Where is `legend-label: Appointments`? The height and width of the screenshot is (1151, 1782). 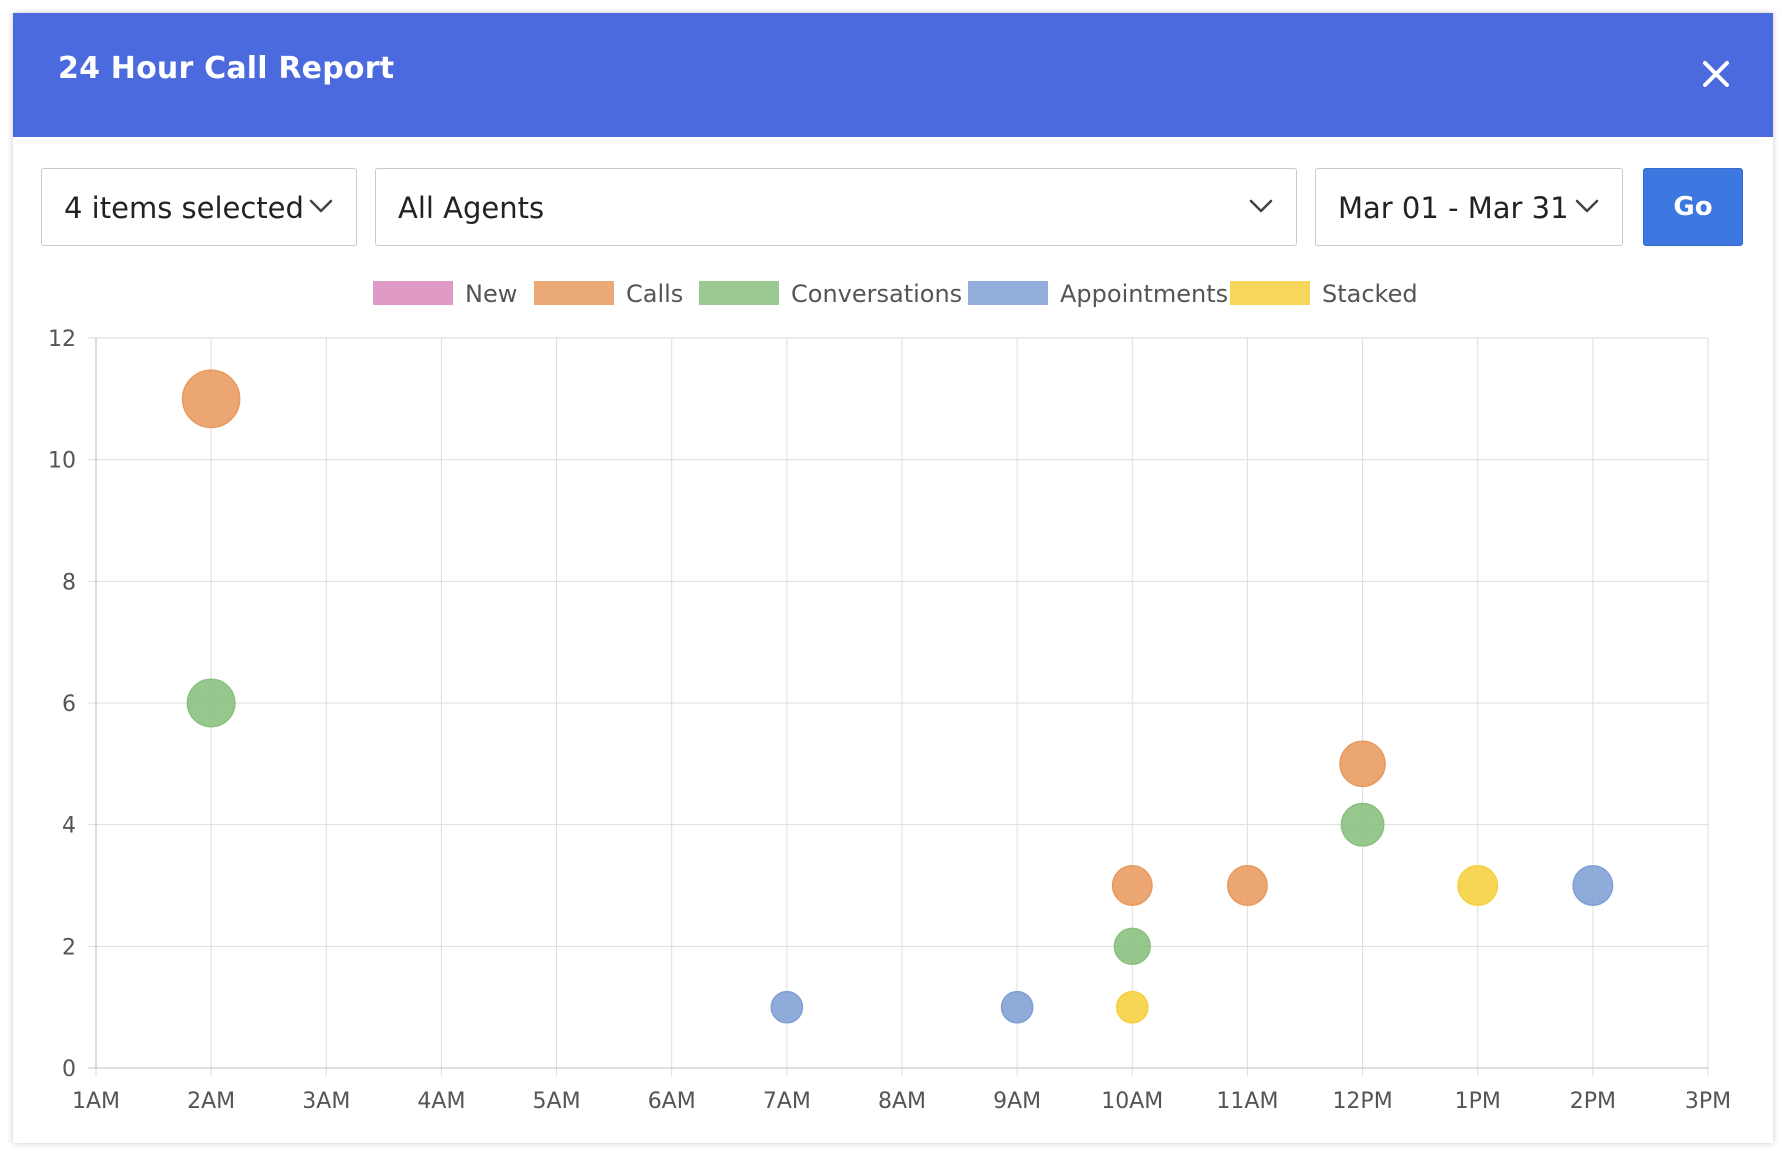 legend-label: Appointments is located at coordinates (1144, 294).